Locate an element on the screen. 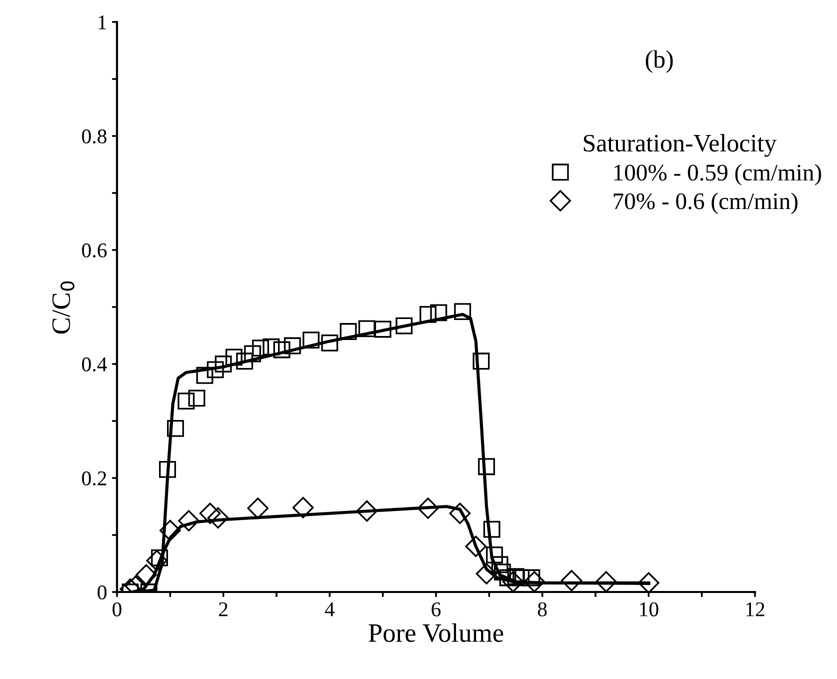 Image resolution: width=837 pixels, height=679 pixels. y-tick-label: 0.8 is located at coordinates (94, 136).